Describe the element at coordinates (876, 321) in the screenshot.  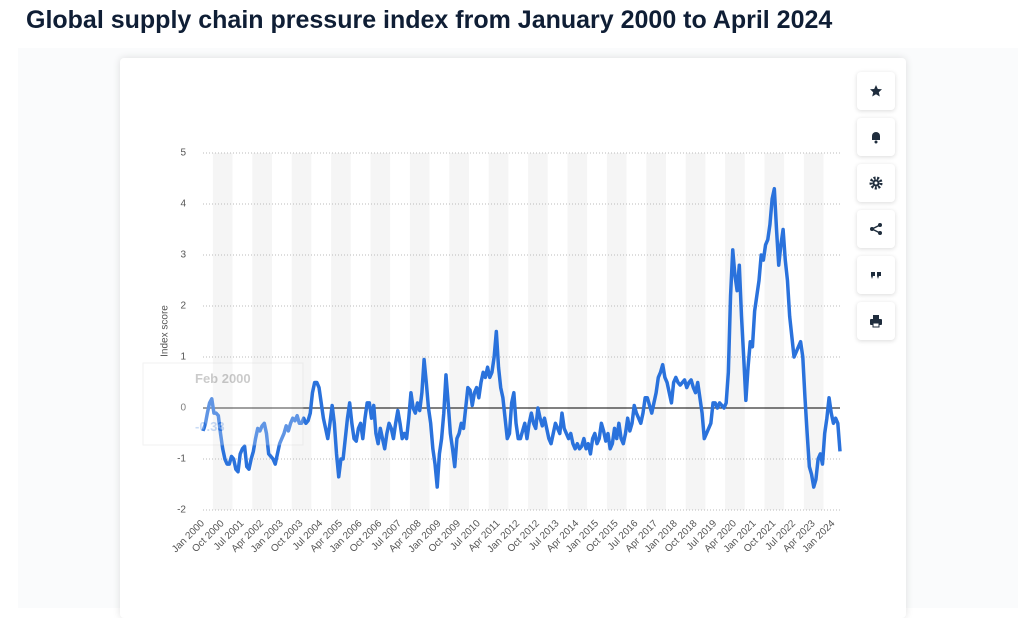
I see `print-button` at that location.